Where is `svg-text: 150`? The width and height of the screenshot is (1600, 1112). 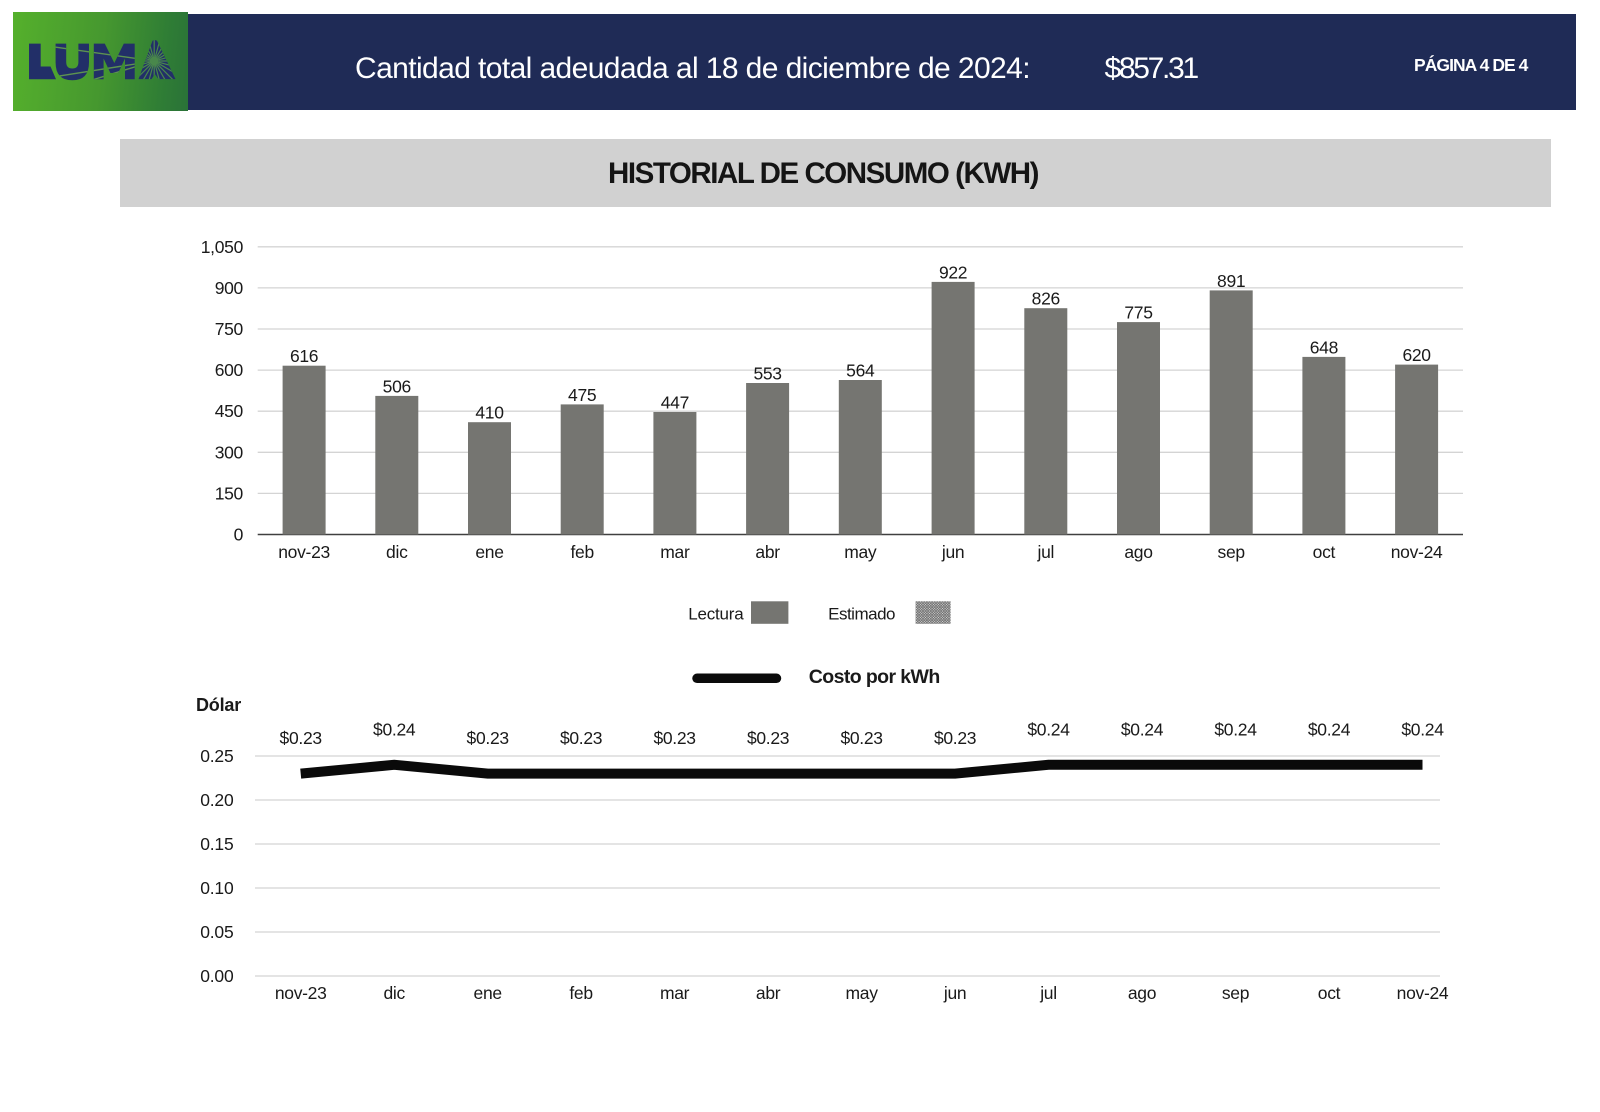
svg-text: 150 is located at coordinates (229, 493).